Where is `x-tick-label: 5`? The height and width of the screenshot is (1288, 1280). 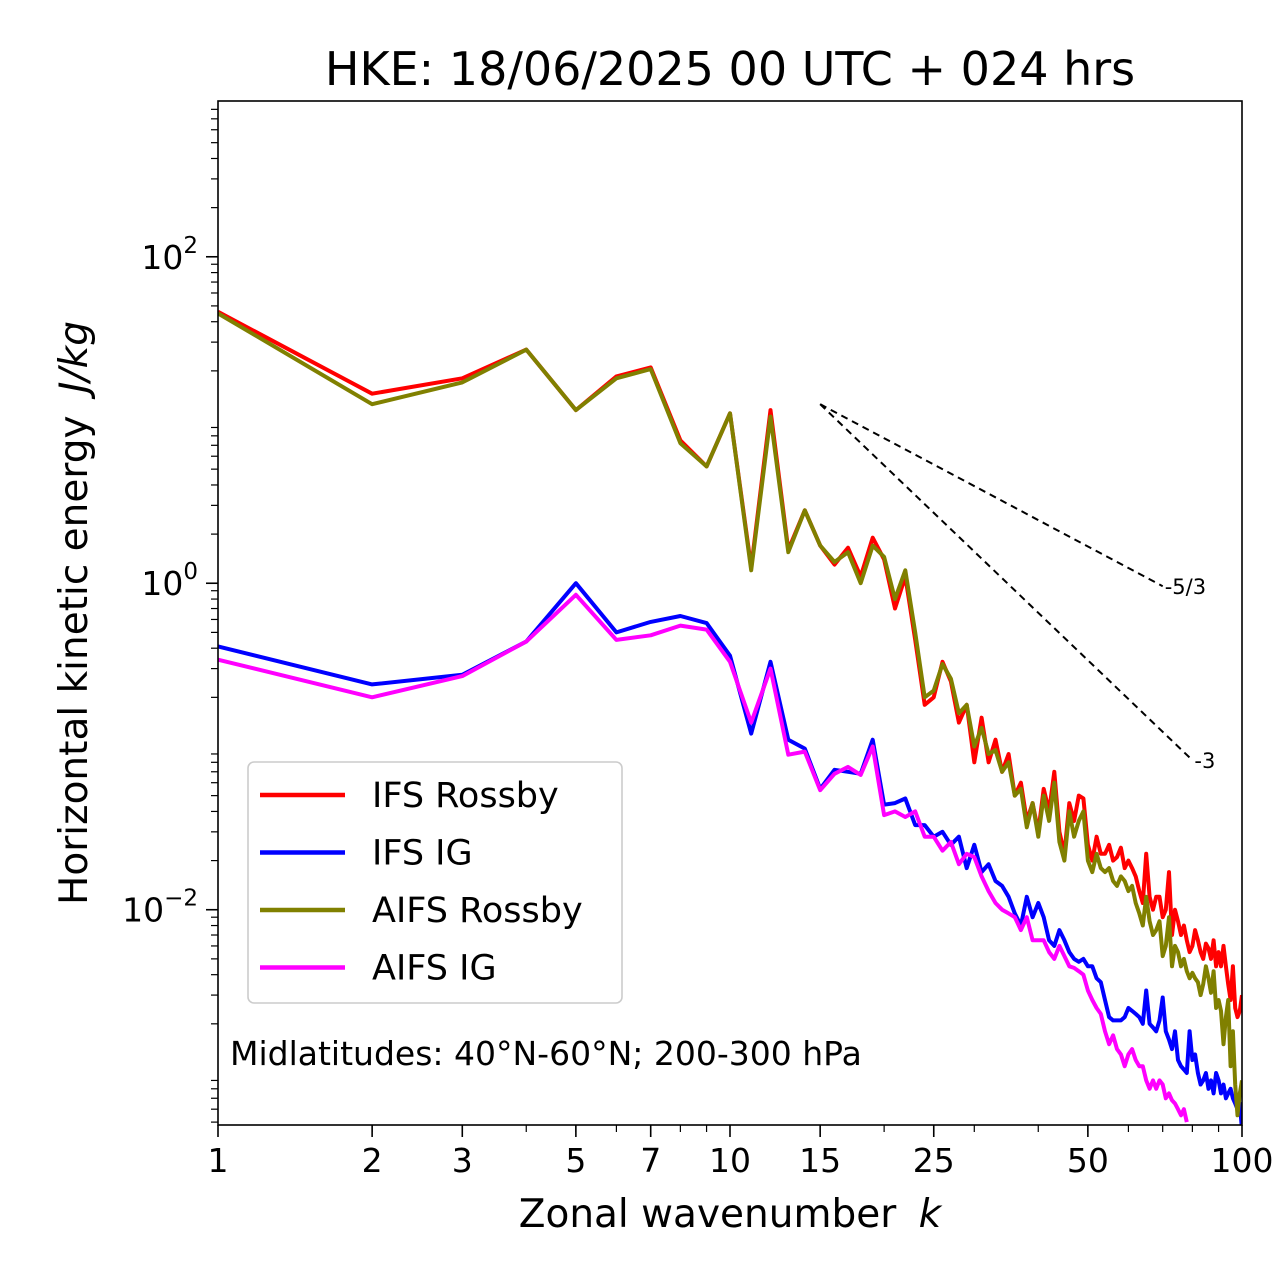 x-tick-label: 5 is located at coordinates (575, 1160).